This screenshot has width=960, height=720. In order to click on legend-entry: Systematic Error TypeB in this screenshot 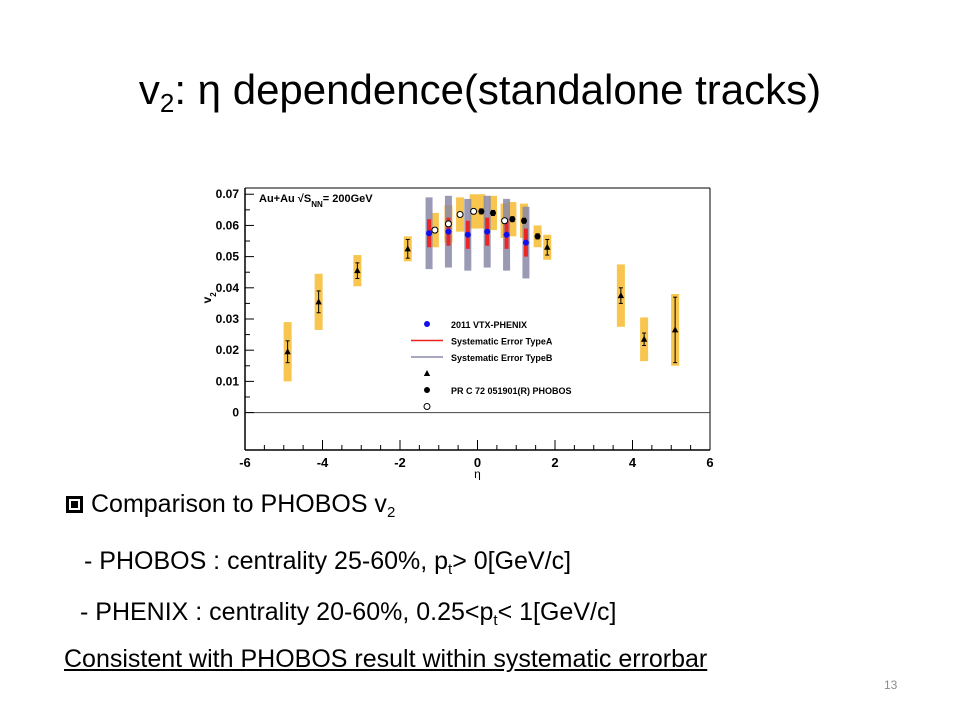, I will do `click(482, 358)`.